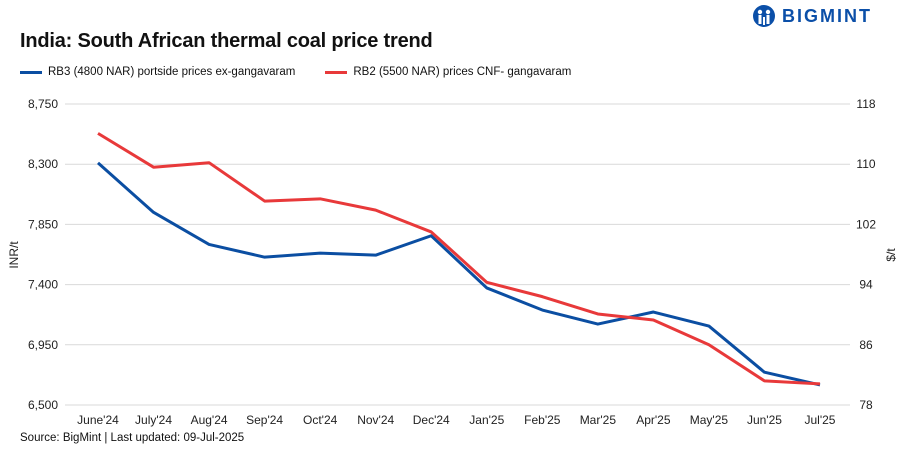 Image resolution: width=907 pixels, height=453 pixels. Describe the element at coordinates (866, 345) in the screenshot. I see `y2-tick-label: 86` at that location.